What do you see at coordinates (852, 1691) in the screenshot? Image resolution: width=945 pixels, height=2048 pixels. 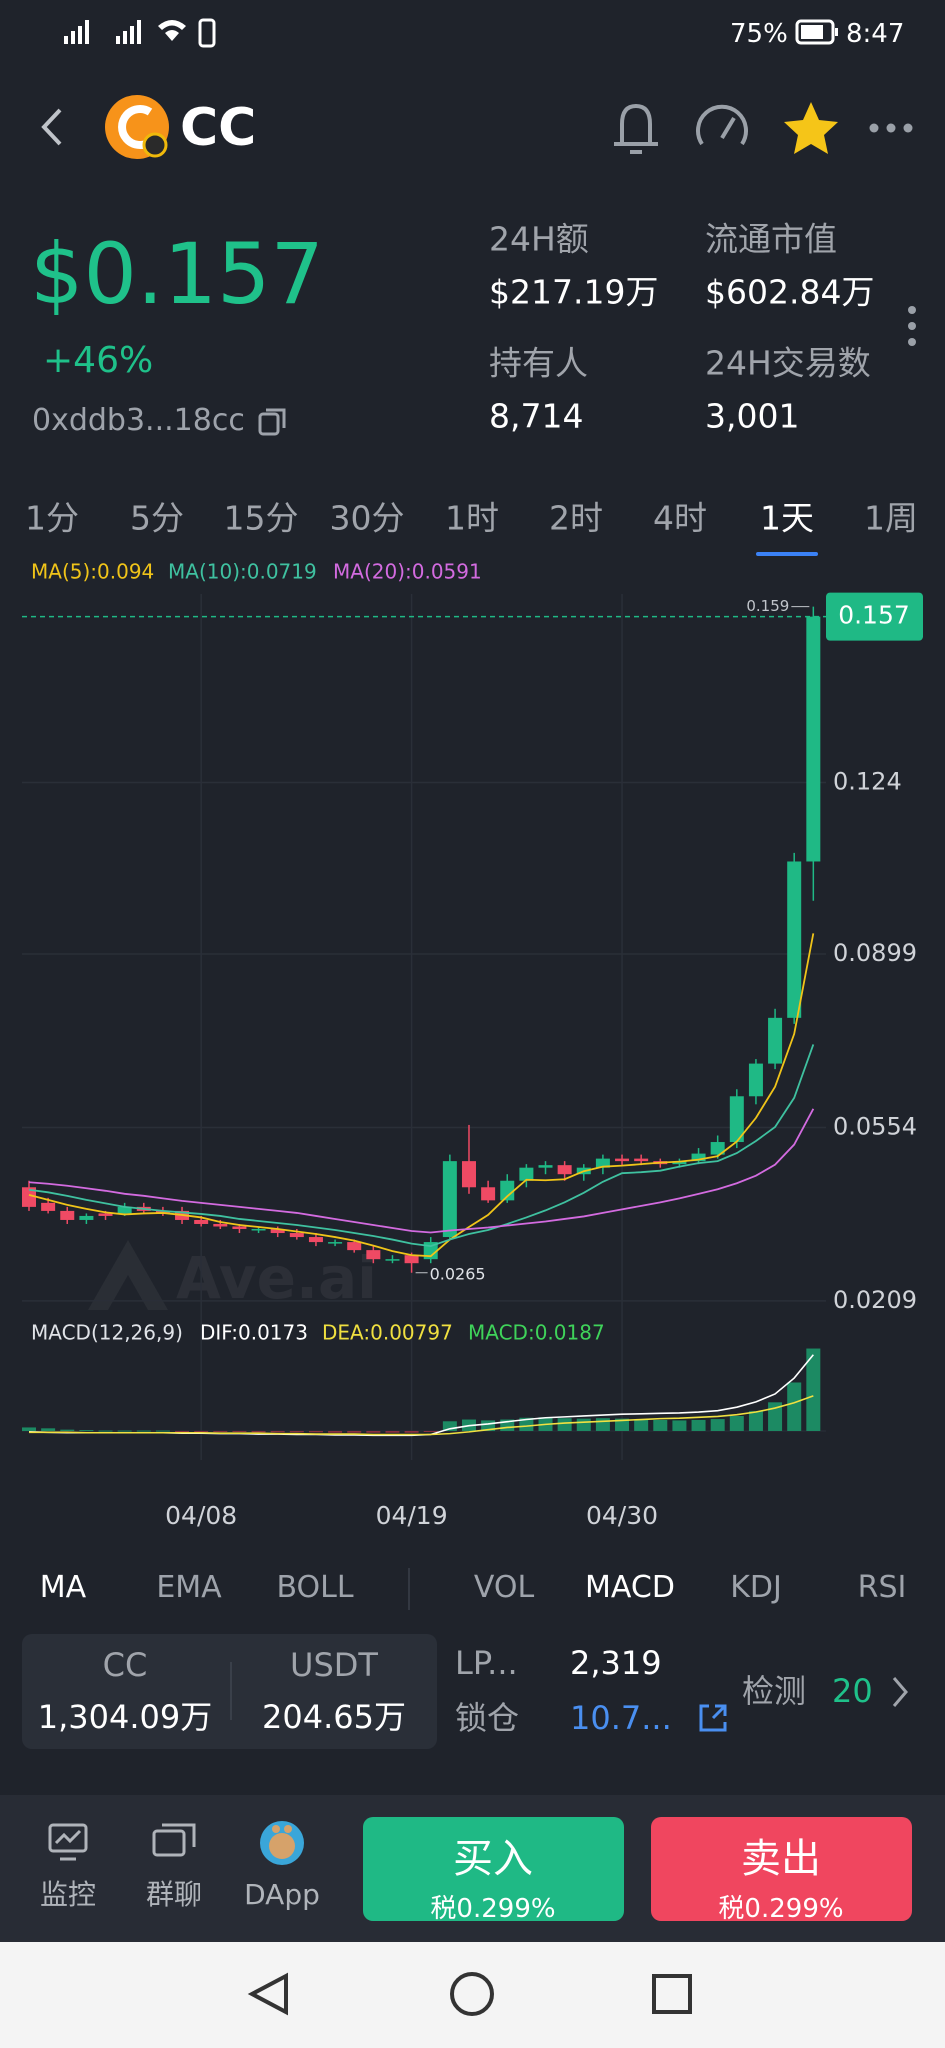 I see `detect-count: 20` at bounding box center [852, 1691].